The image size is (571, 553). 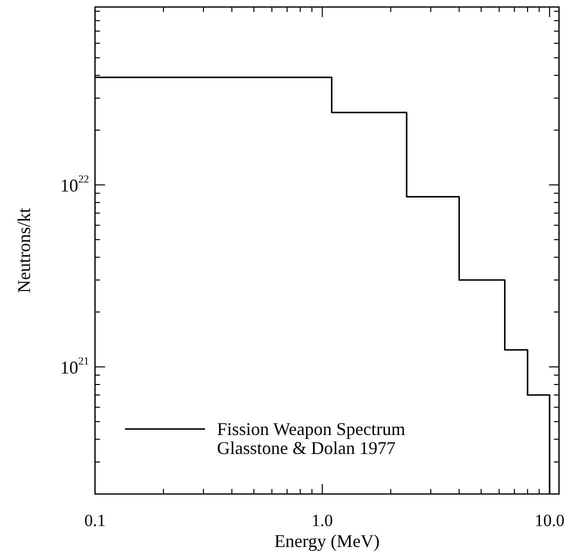 What do you see at coordinates (327, 541) in the screenshot?
I see `x-axis-title: Energy (MeV)` at bounding box center [327, 541].